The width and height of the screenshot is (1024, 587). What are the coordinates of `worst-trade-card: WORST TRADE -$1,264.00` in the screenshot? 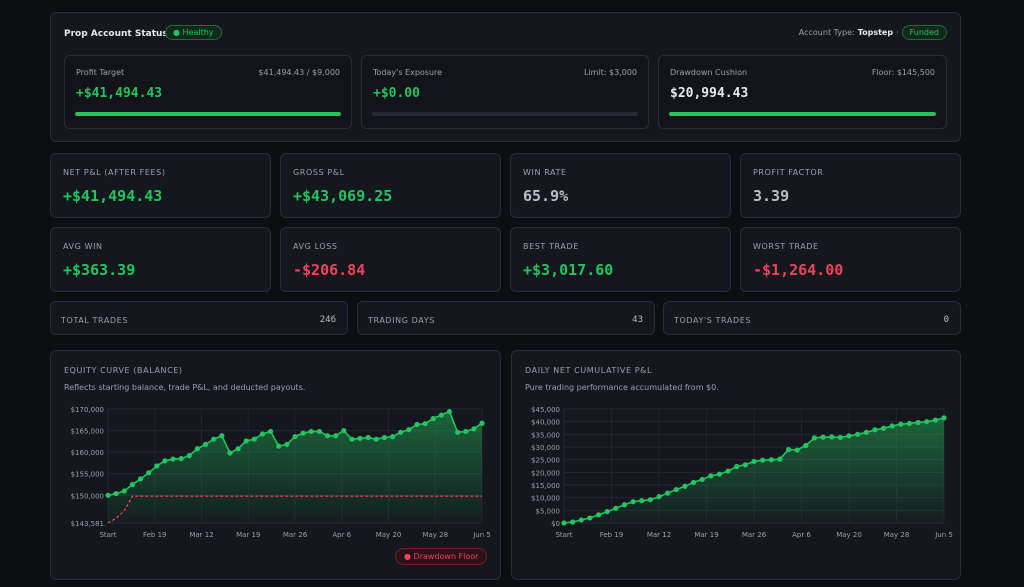 It's located at (850, 259).